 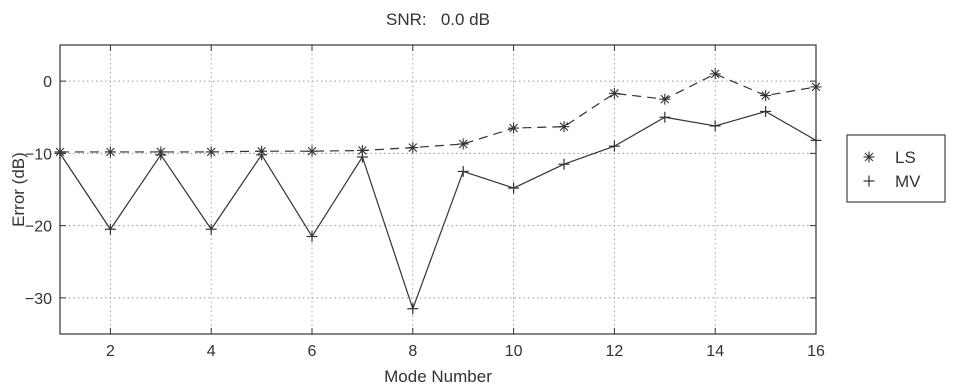 What do you see at coordinates (412, 351) in the screenshot?
I see `x-tick-label: 8` at bounding box center [412, 351].